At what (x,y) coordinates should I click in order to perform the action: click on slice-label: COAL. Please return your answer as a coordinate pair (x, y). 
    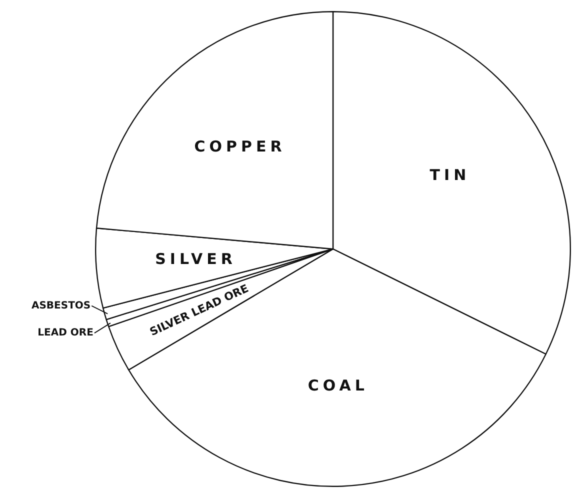
    Looking at the image, I should click on (338, 385).